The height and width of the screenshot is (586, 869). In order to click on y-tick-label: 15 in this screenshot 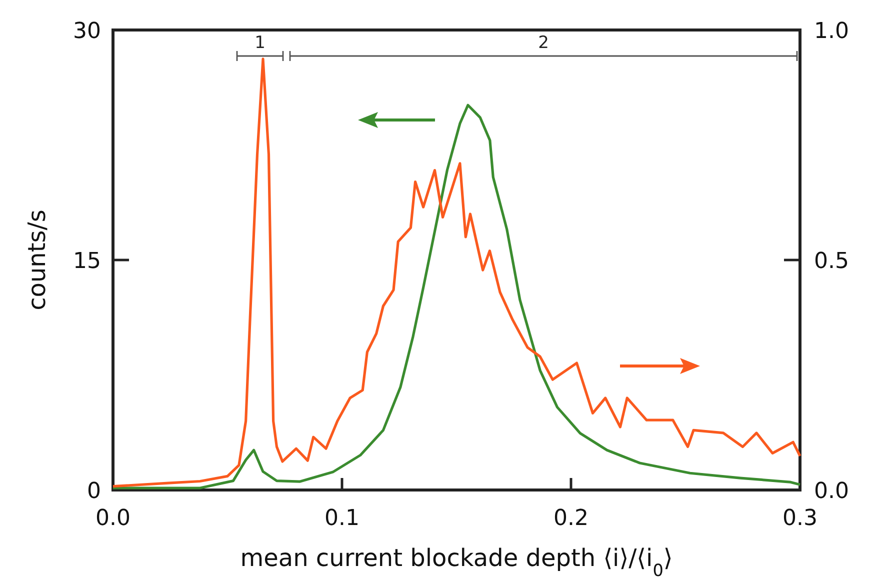, I will do `click(87, 261)`.